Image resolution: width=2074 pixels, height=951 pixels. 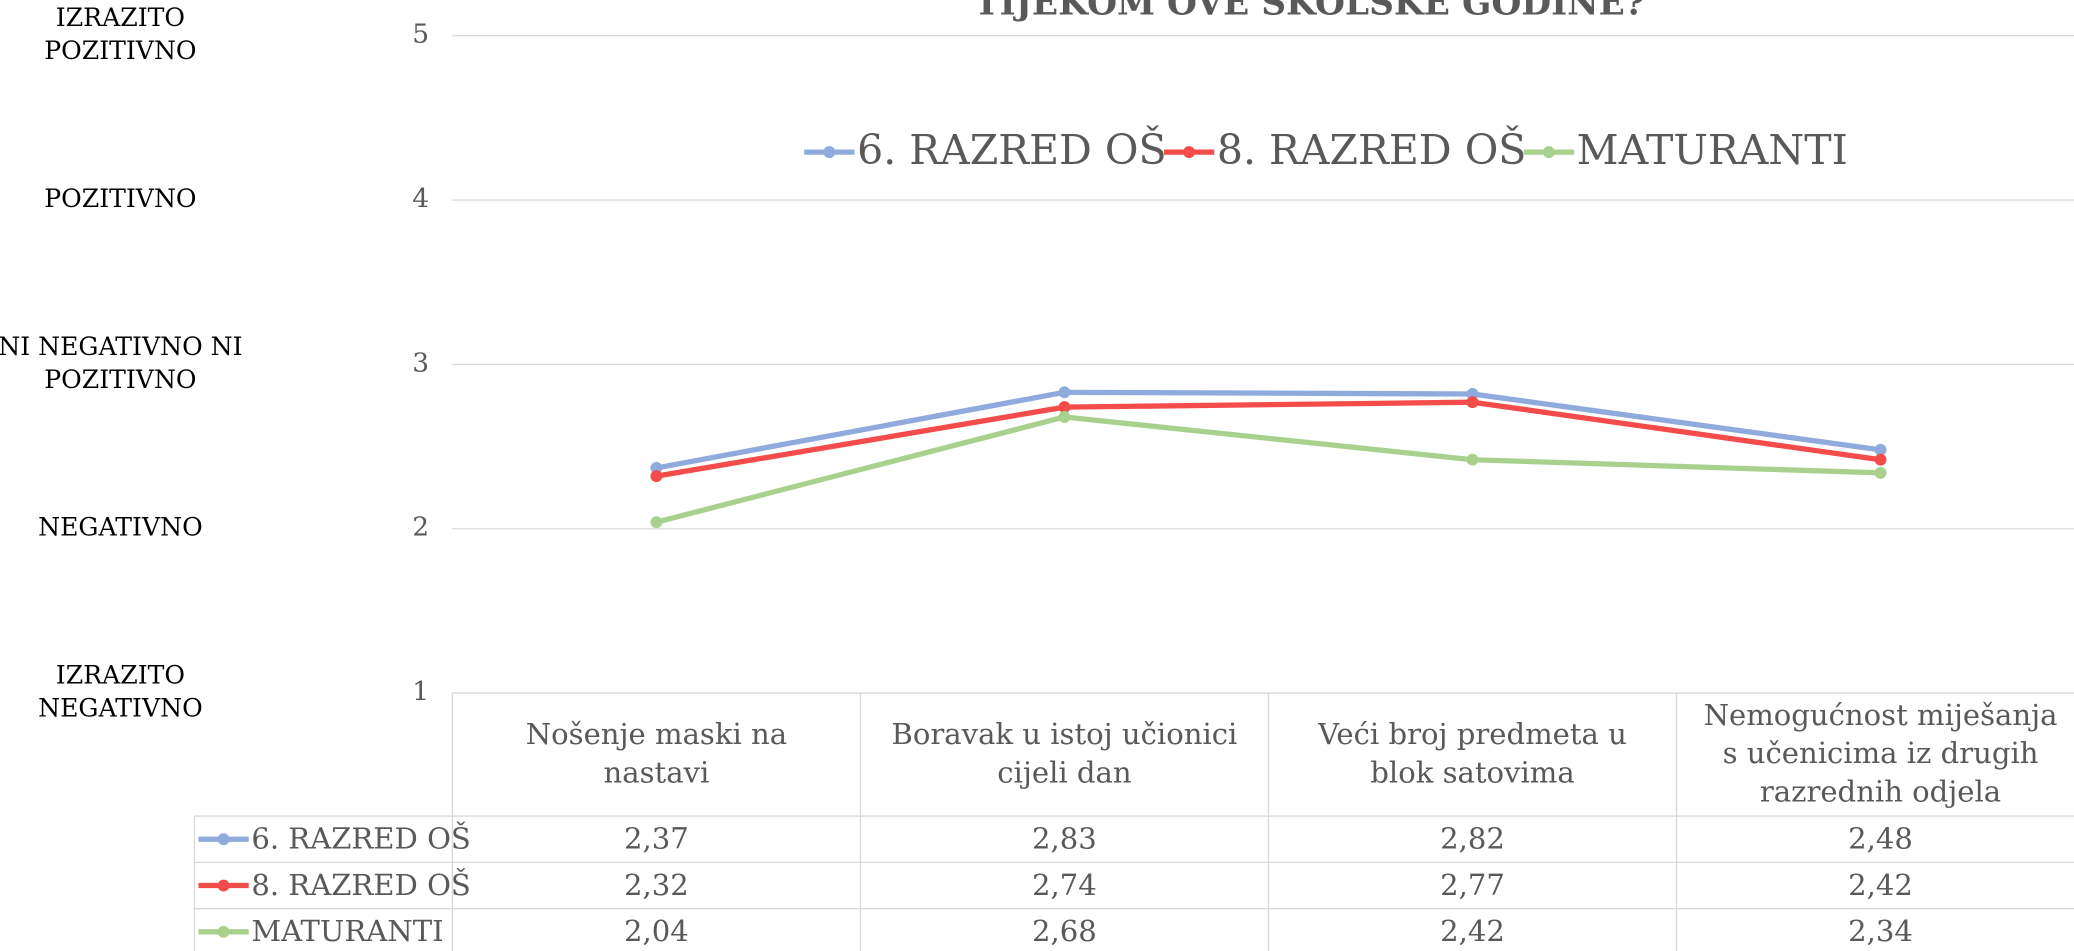 What do you see at coordinates (120, 527) in the screenshot?
I see `y-category-label: NEGATIVNO` at bounding box center [120, 527].